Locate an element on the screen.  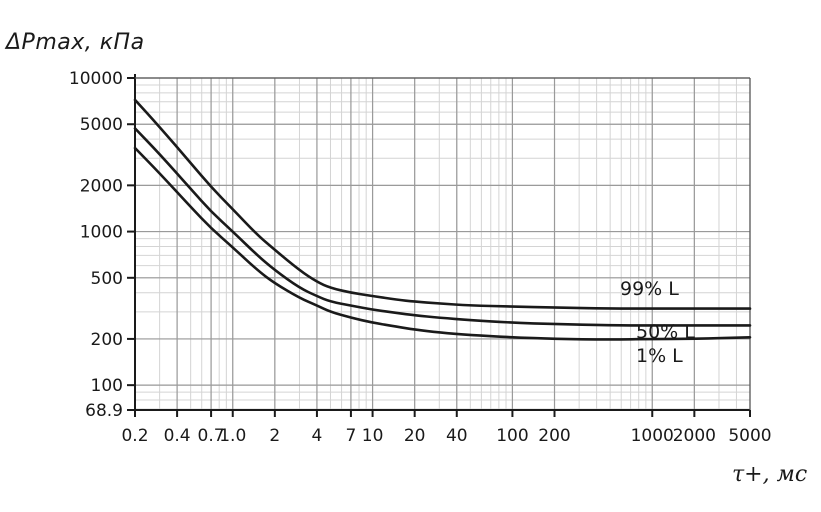
x-axis-label: τ+, мс is located at coordinates (770, 474).